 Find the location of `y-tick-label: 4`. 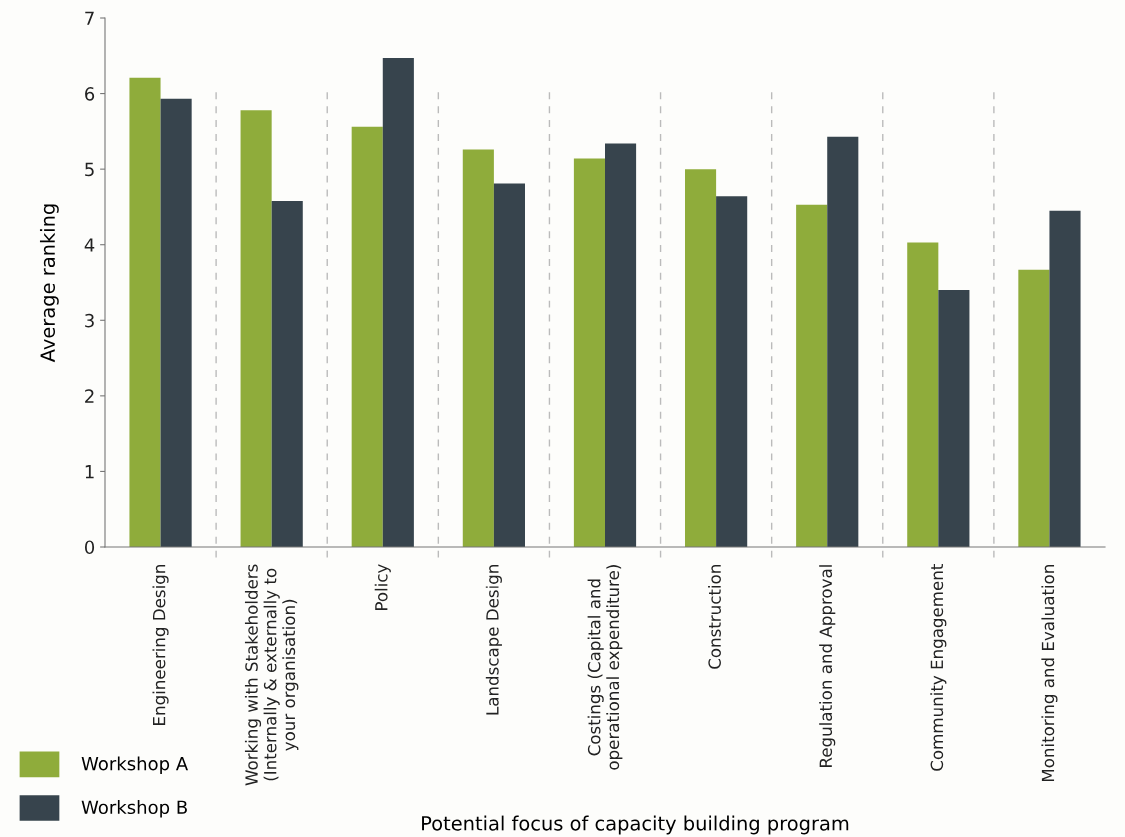

y-tick-label: 4 is located at coordinates (89, 245).